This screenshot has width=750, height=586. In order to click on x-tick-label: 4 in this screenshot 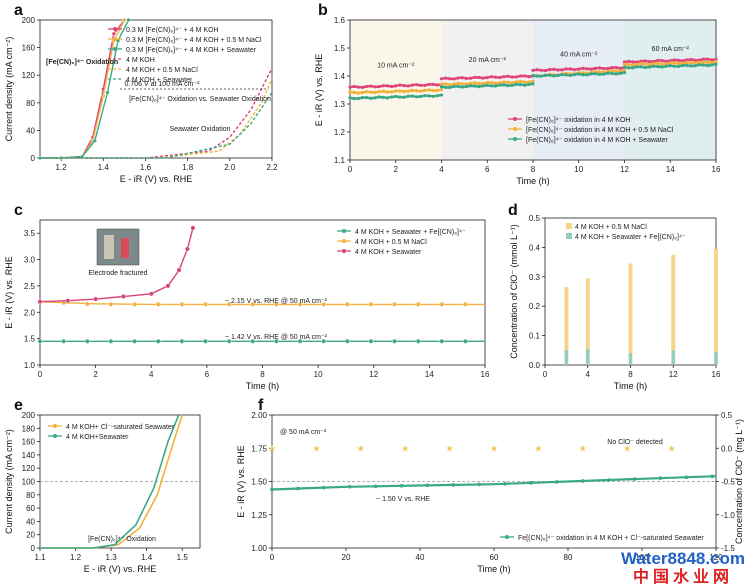, I will do `click(151, 374)`.